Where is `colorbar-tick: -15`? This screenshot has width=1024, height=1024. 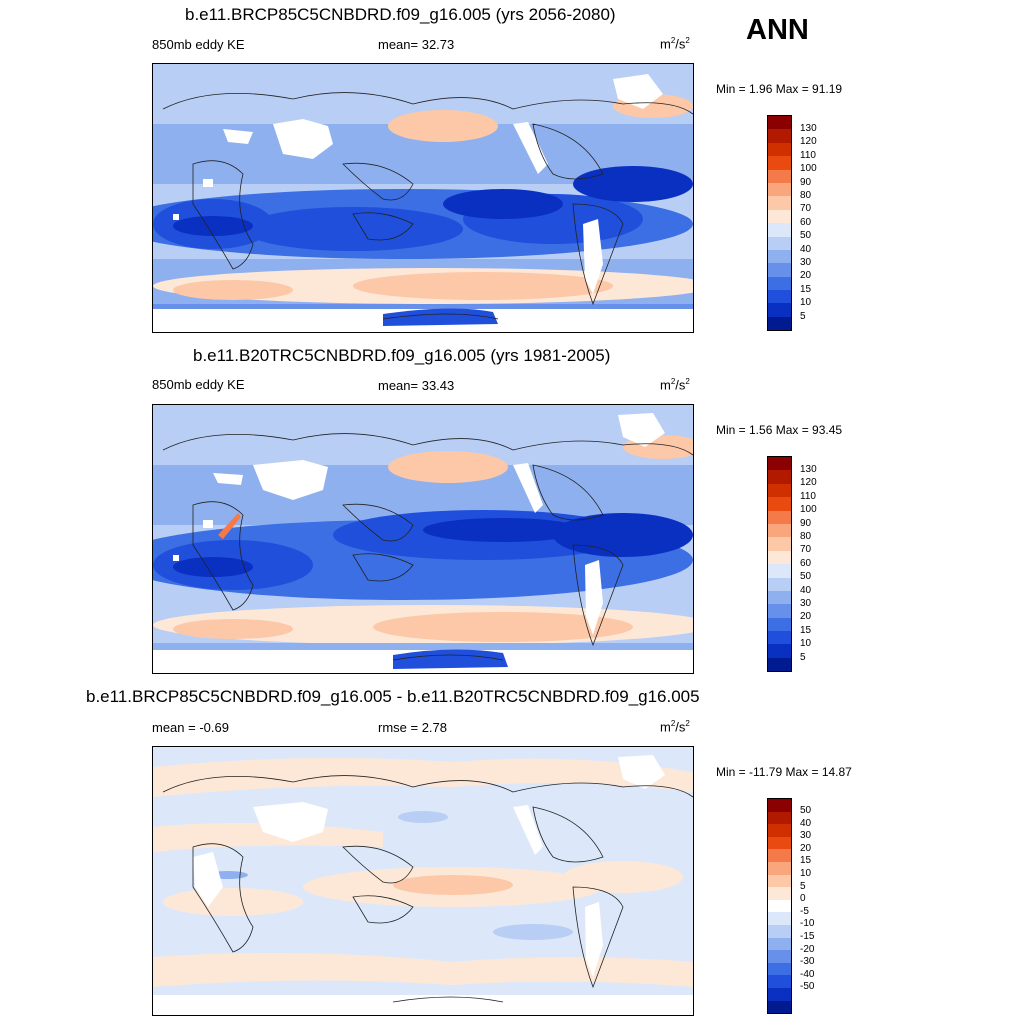 colorbar-tick: -15 is located at coordinates (807, 936).